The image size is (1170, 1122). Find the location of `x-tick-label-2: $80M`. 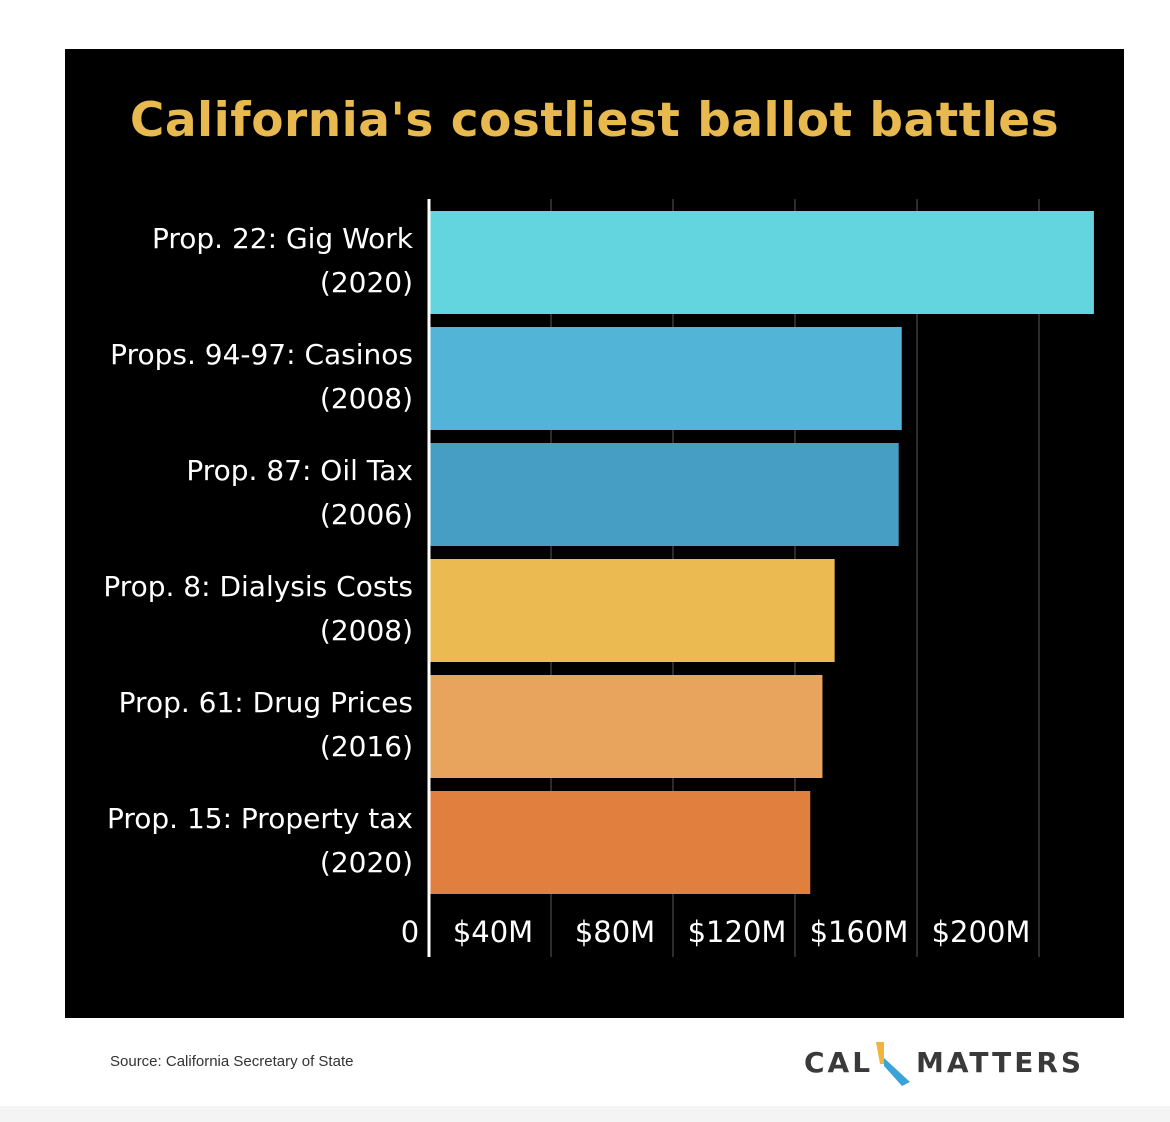

x-tick-label-2: $80M is located at coordinates (615, 932).